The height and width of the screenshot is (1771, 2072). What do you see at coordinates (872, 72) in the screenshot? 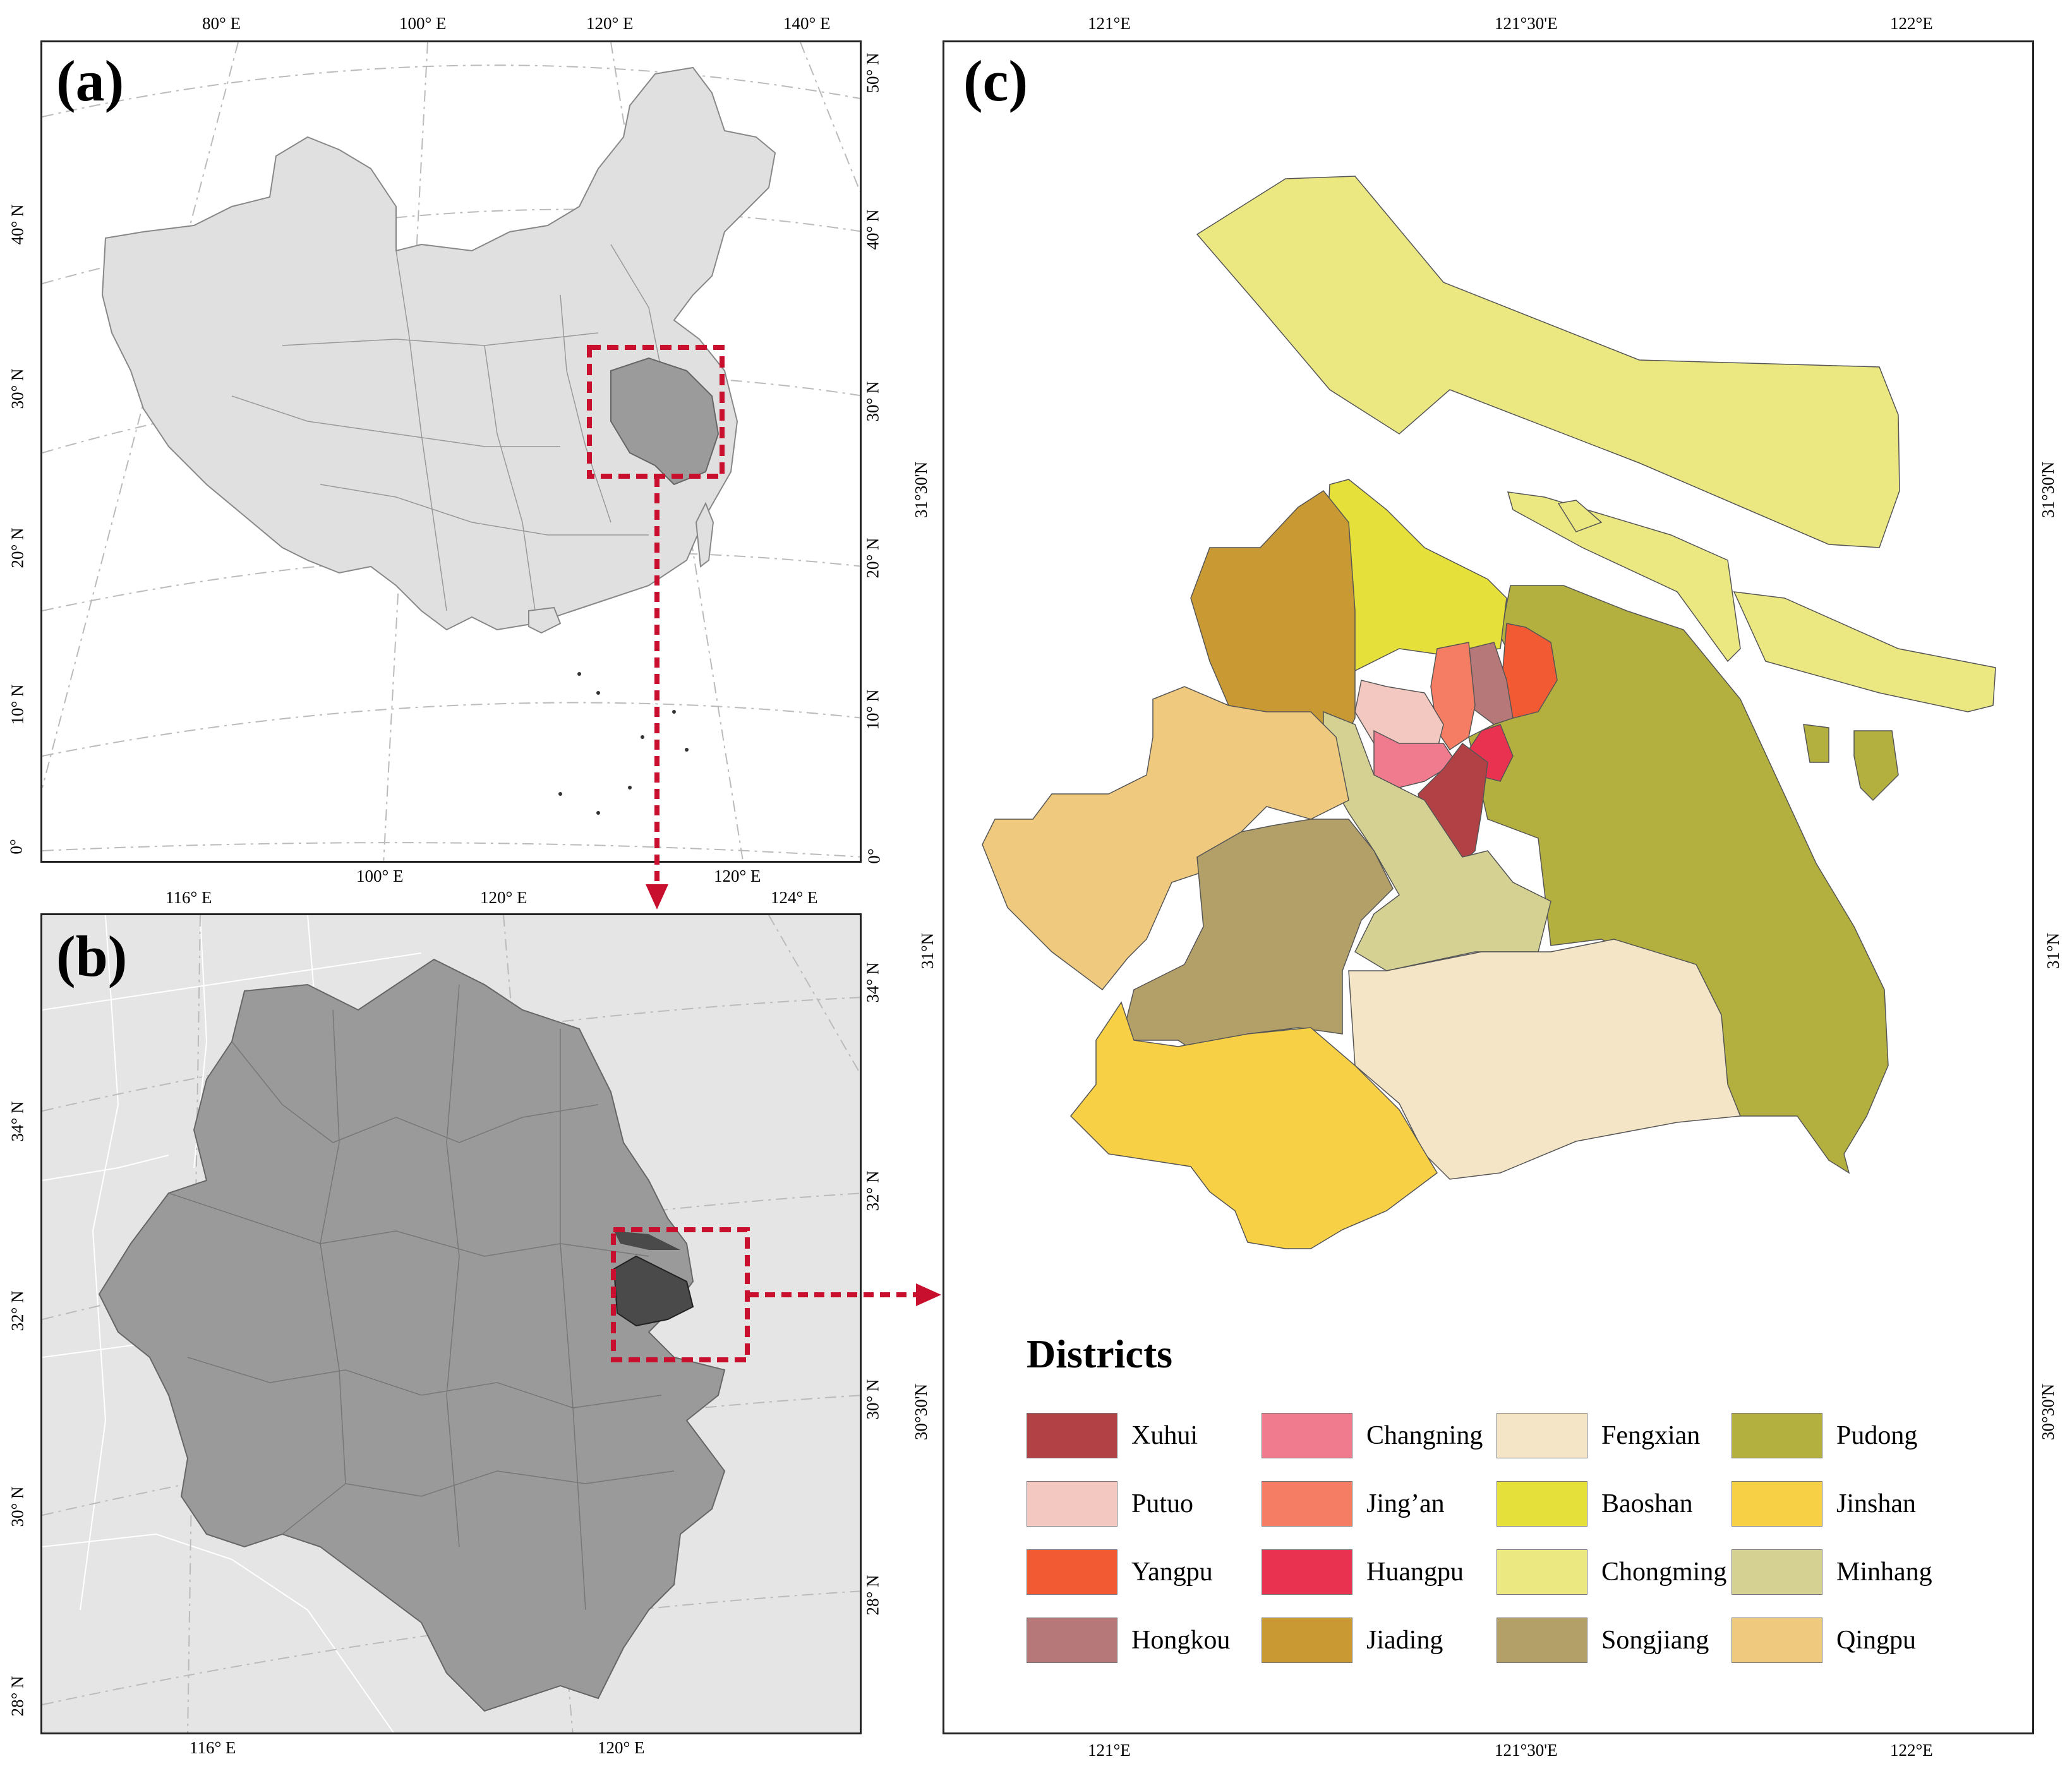
I see `tick-a-right-1: 50° N` at bounding box center [872, 72].